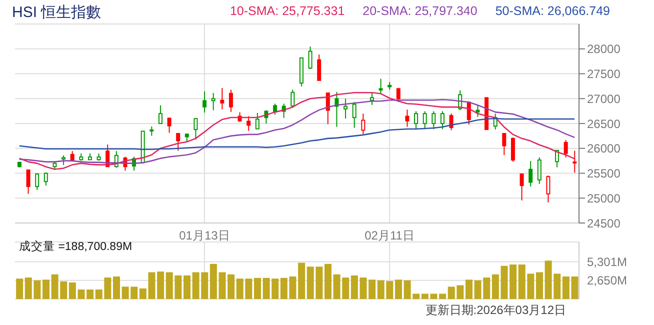 Image resolution: width=654 pixels, height=325 pixels. What do you see at coordinates (75, 246) in the screenshot?
I see `chart-title: 成交量 =188,700.89M` at bounding box center [75, 246].